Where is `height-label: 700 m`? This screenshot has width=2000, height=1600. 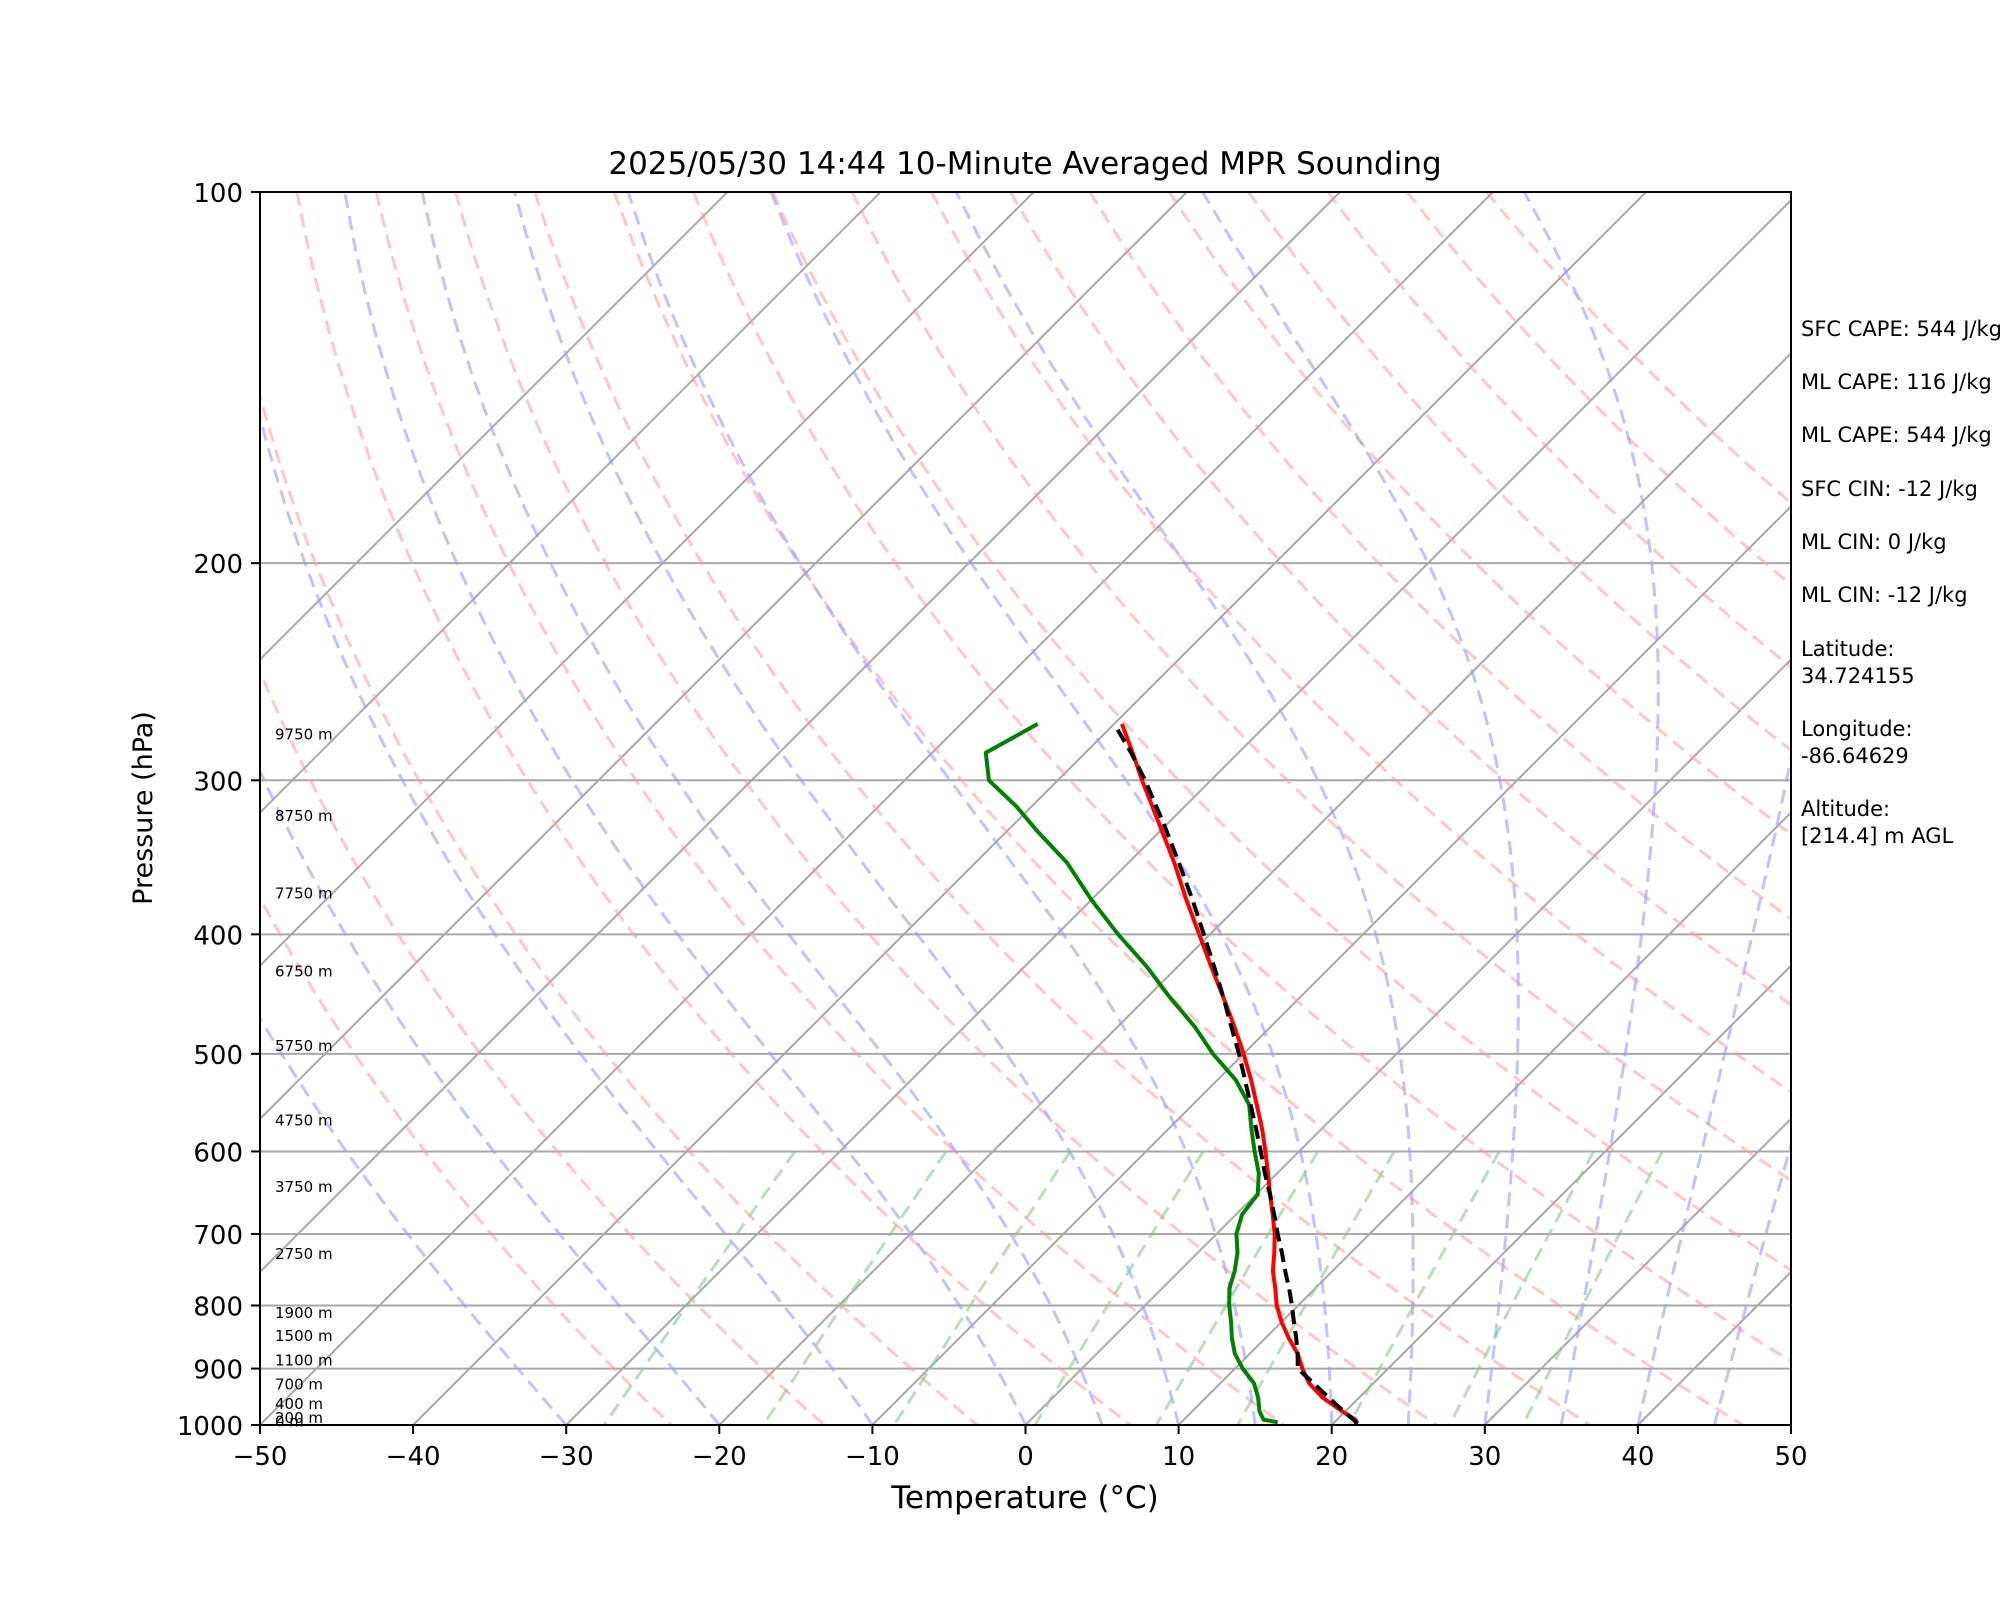
height-label: 700 m is located at coordinates (299, 1384).